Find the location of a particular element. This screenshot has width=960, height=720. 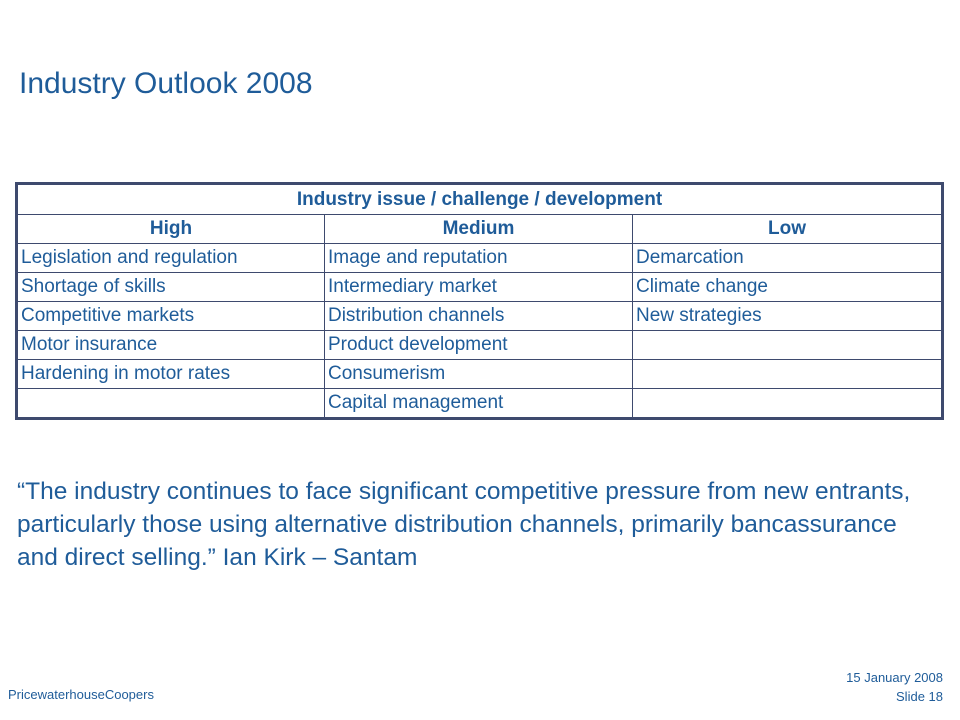

table-cell-high: Motor insurance is located at coordinates (170, 345).